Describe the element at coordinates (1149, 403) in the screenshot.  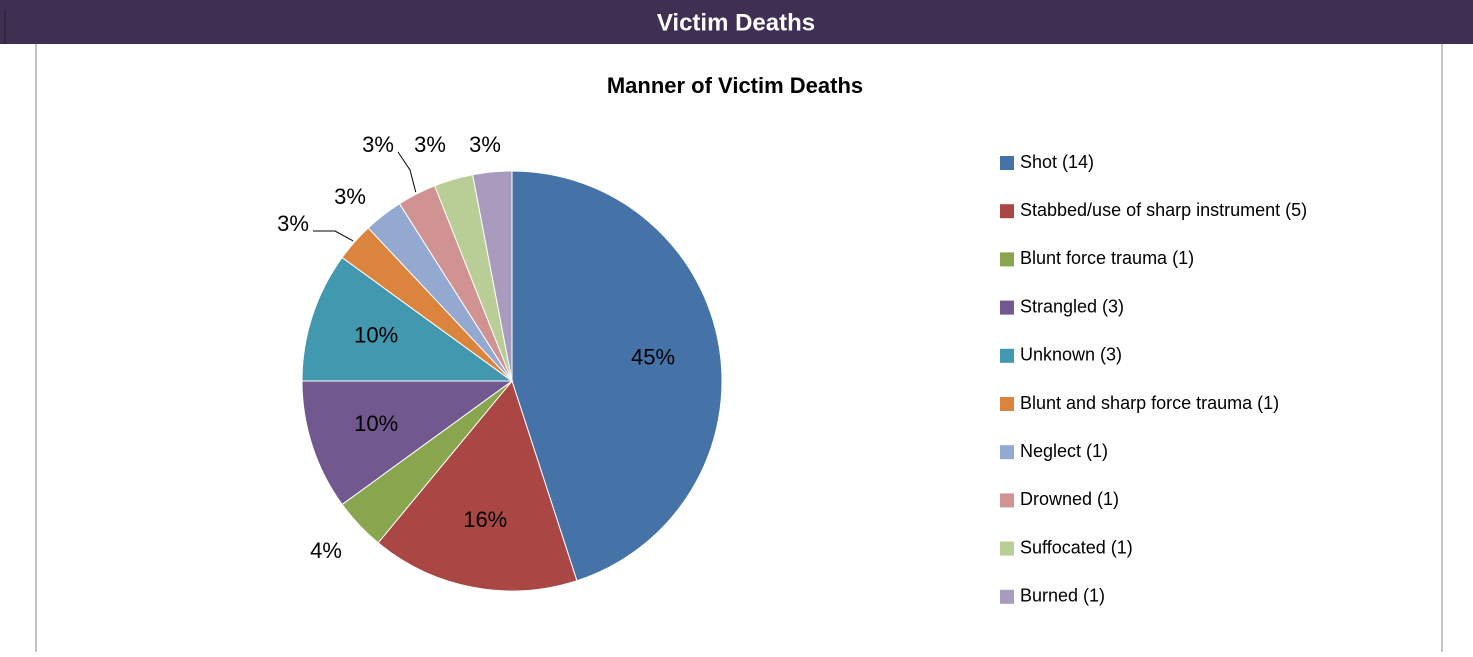
I see `legend-label: Blunt and sharp force trauma (1)` at that location.